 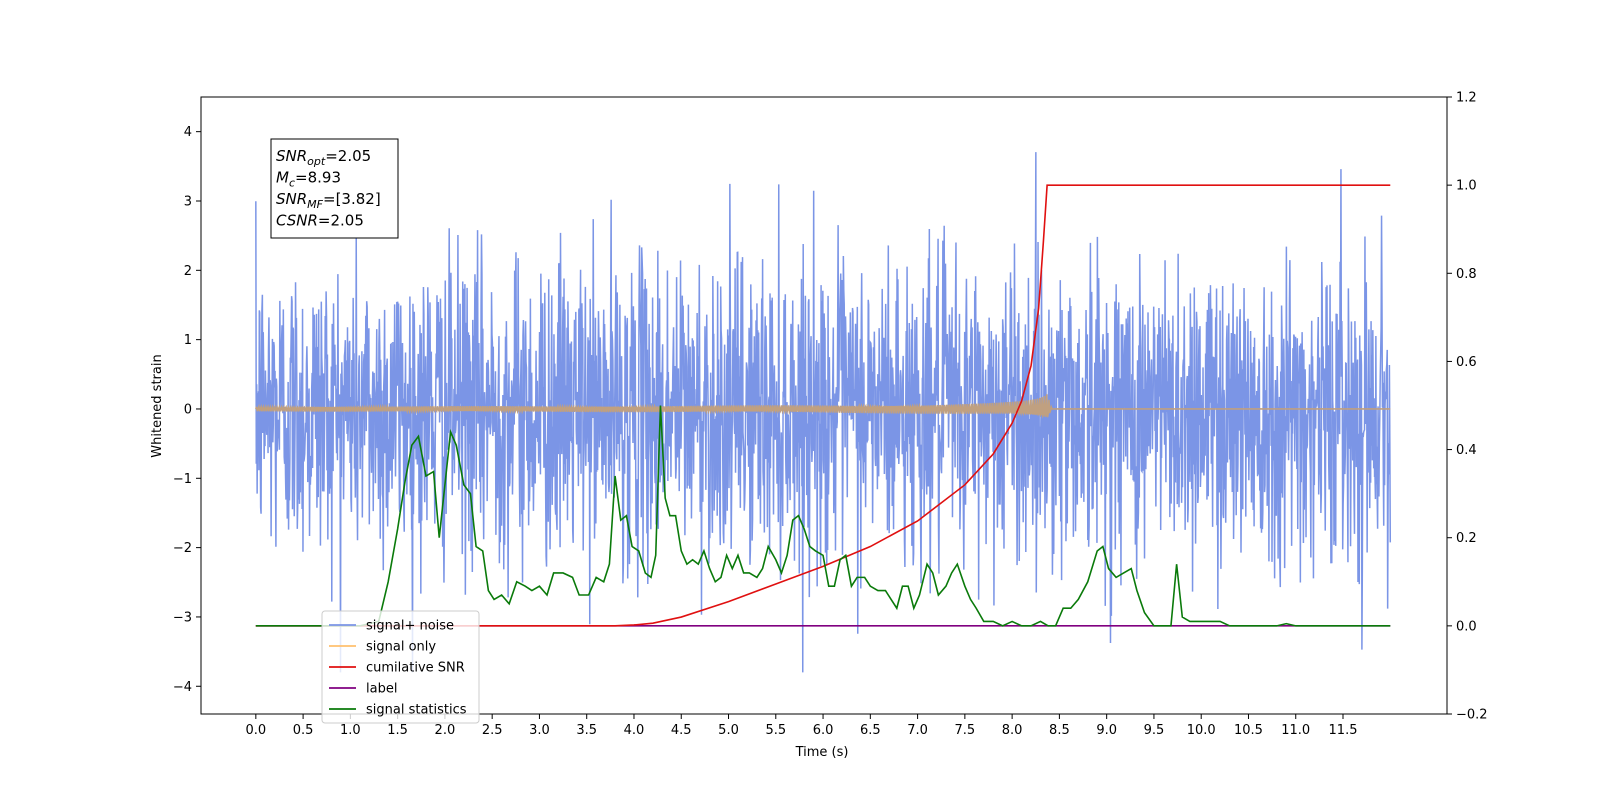 I want to click on legend-label: cumilative SNR, so click(x=415, y=668).